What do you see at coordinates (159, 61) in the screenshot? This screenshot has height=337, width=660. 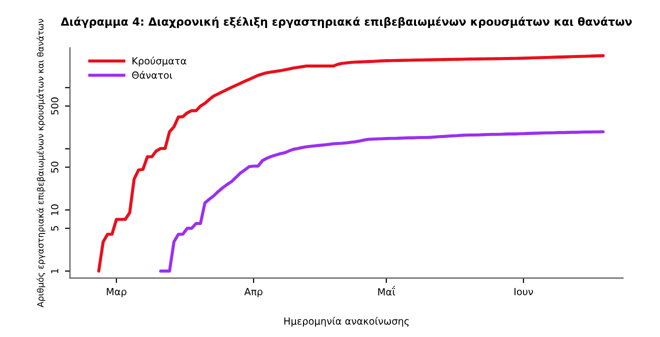 I see `legend-label: Κρούσματα` at bounding box center [159, 61].